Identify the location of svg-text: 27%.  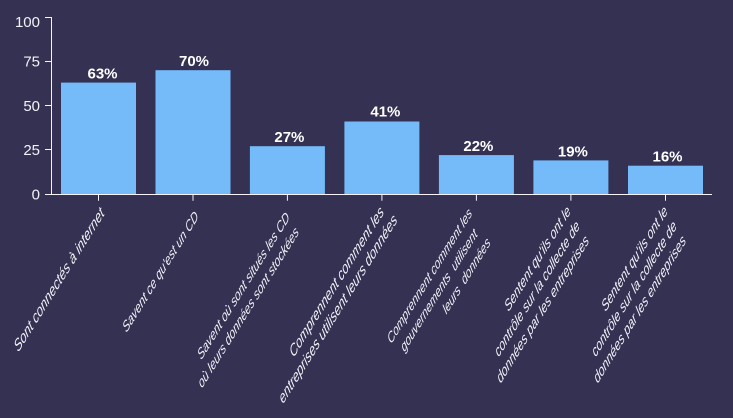
(289, 137).